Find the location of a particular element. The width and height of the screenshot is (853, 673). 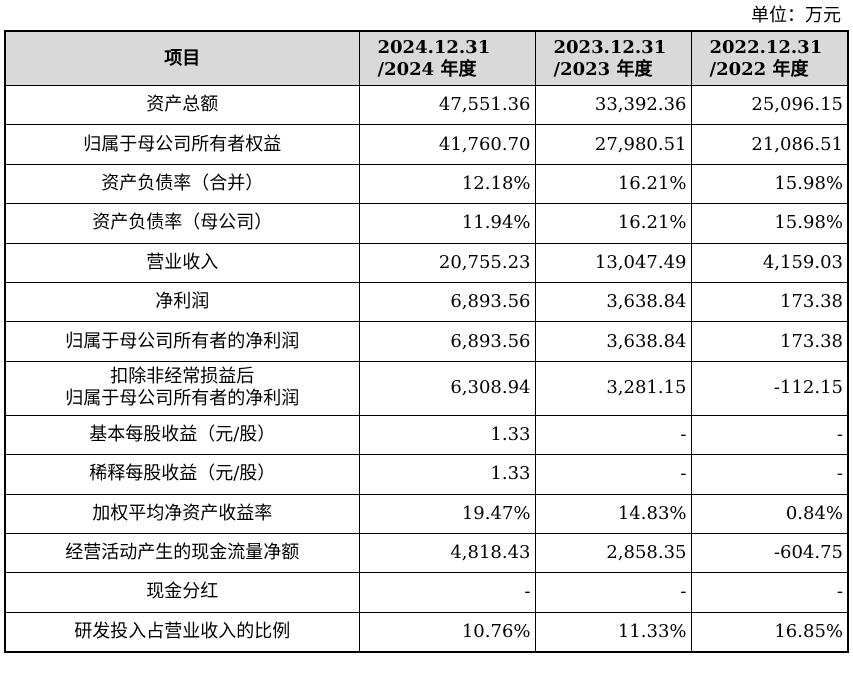

table-row: 经营活动产生的现金流量净额 4,818.43 2,858.35 -604.75 is located at coordinates (426, 553).